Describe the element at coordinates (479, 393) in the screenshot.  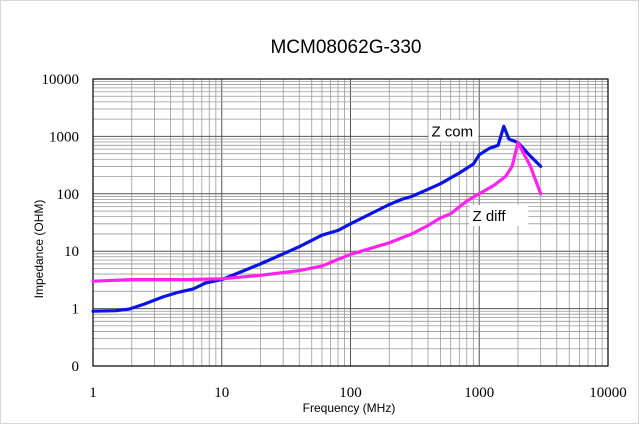
I see `x-tick-label: 1000` at that location.